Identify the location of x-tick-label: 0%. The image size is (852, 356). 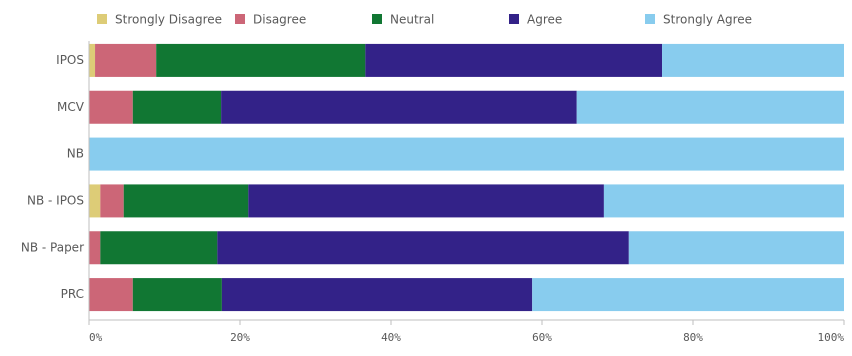
(96, 337).